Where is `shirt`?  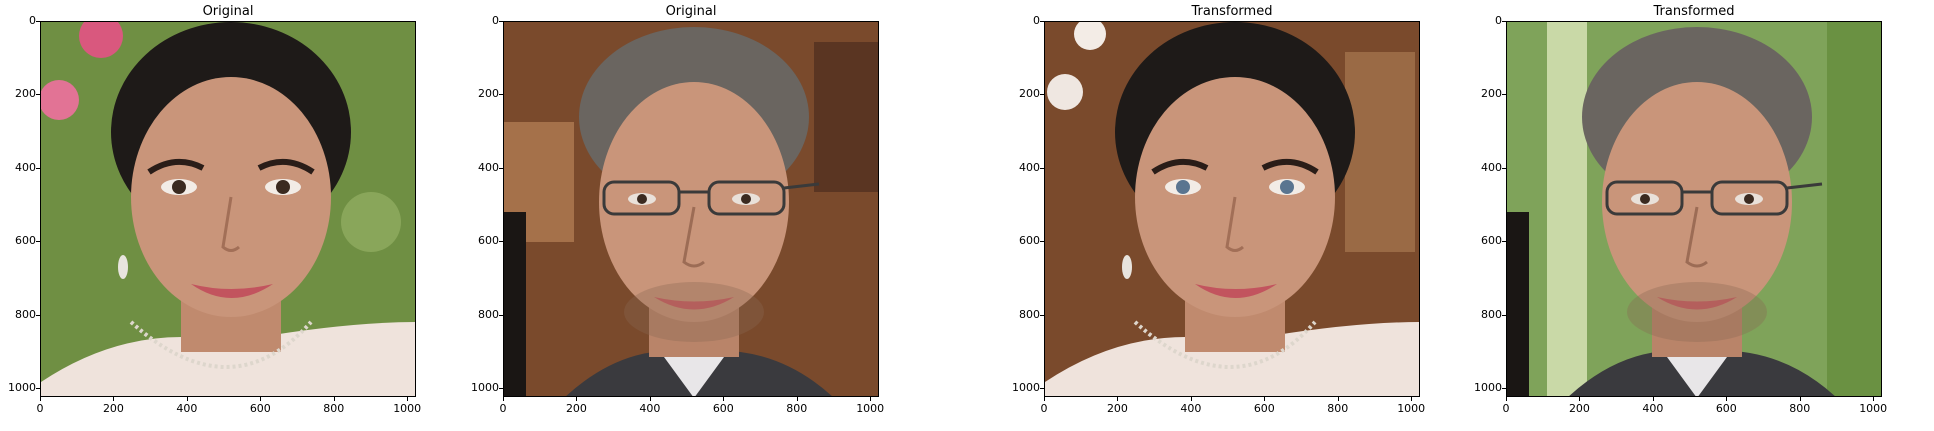 shirt is located at coordinates (1697, 376).